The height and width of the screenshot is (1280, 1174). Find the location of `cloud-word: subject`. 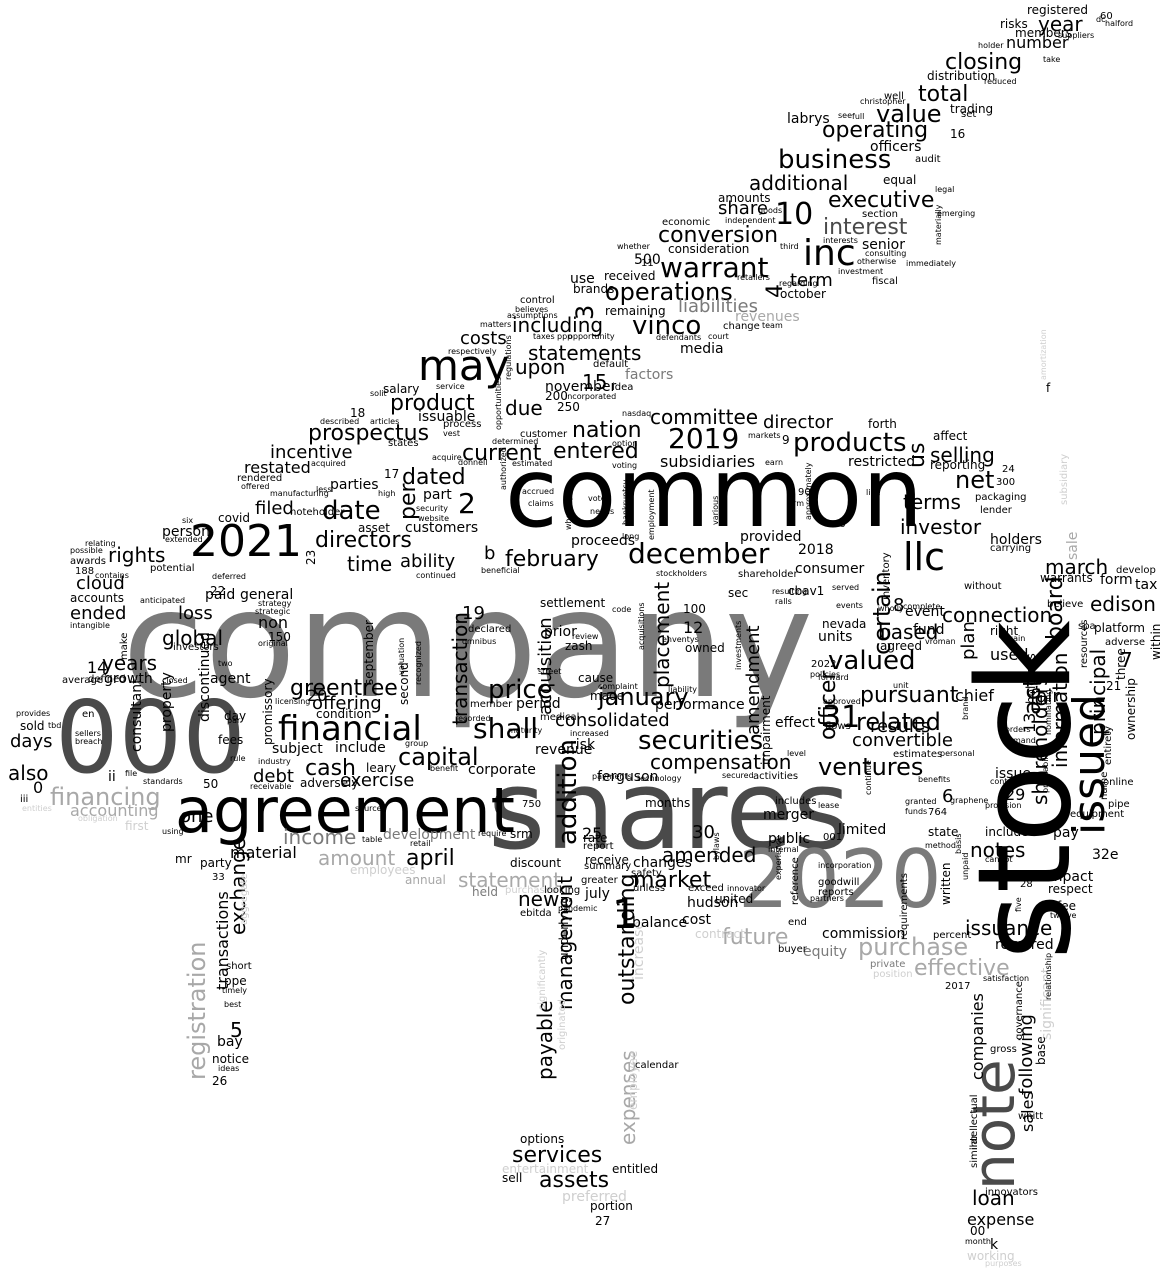

cloud-word: subject is located at coordinates (297, 749).